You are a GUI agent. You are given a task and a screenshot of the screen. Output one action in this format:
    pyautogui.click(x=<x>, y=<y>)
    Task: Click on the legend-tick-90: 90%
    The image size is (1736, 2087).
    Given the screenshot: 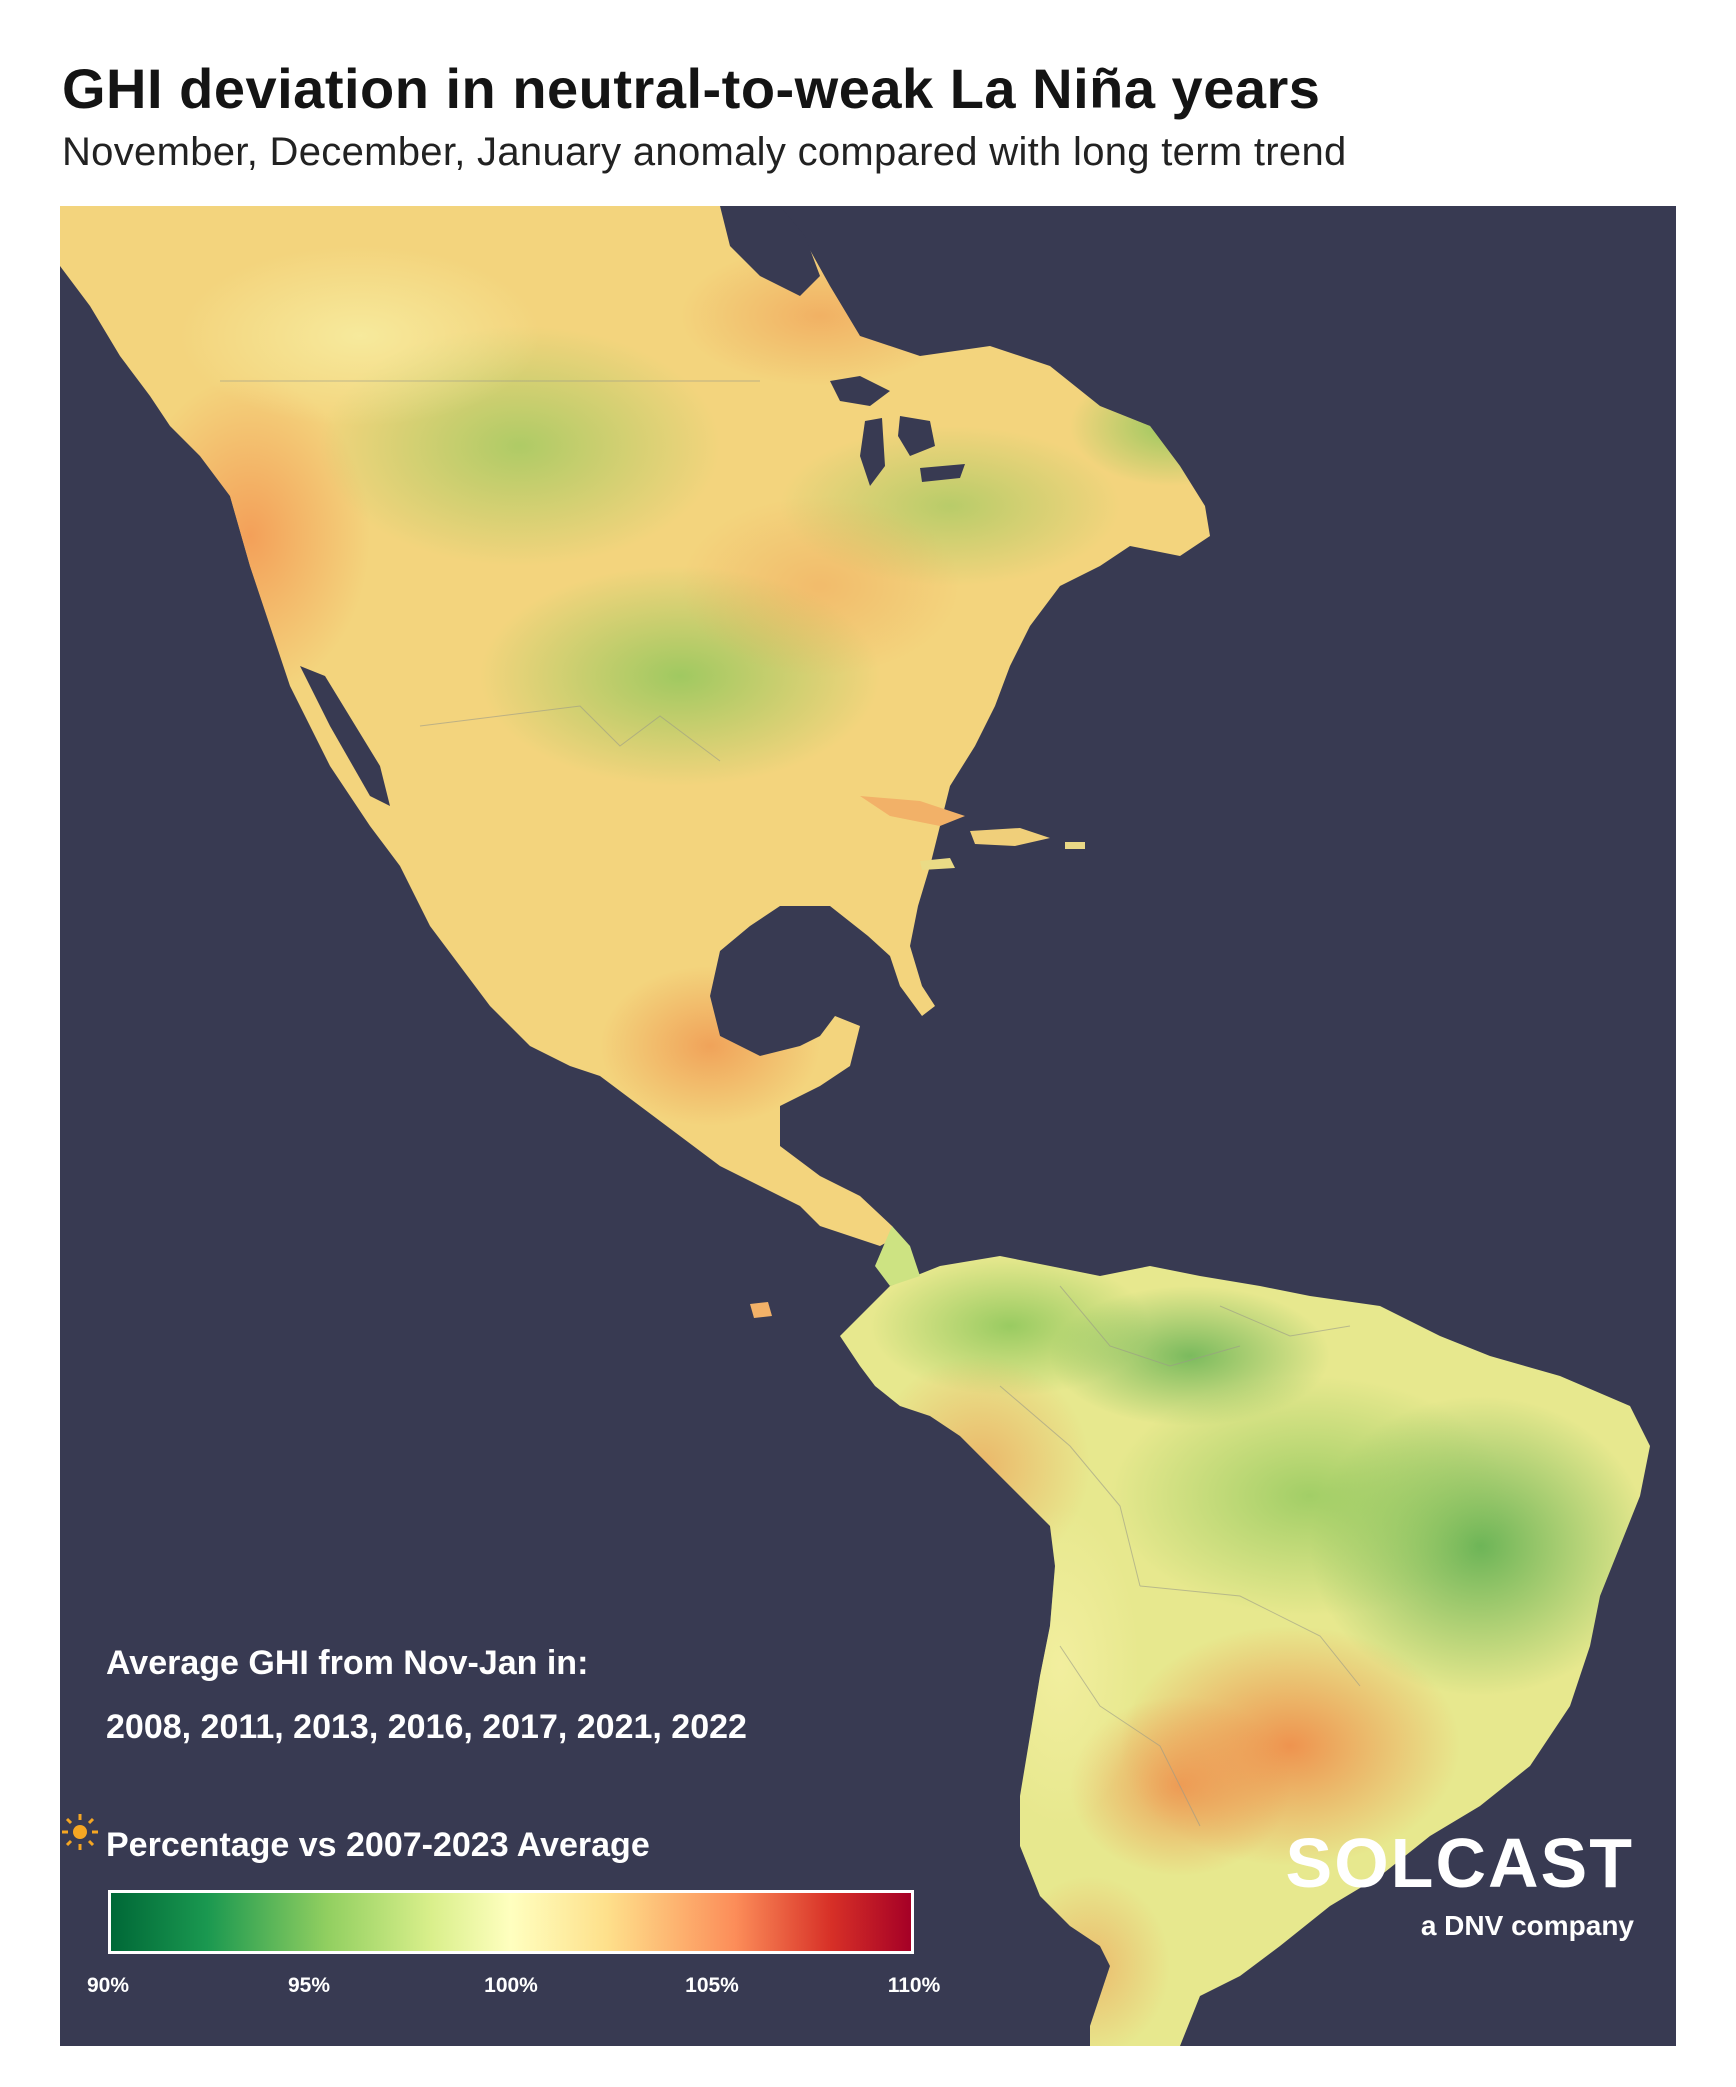 What is the action you would take?
    pyautogui.click(x=108, y=1985)
    